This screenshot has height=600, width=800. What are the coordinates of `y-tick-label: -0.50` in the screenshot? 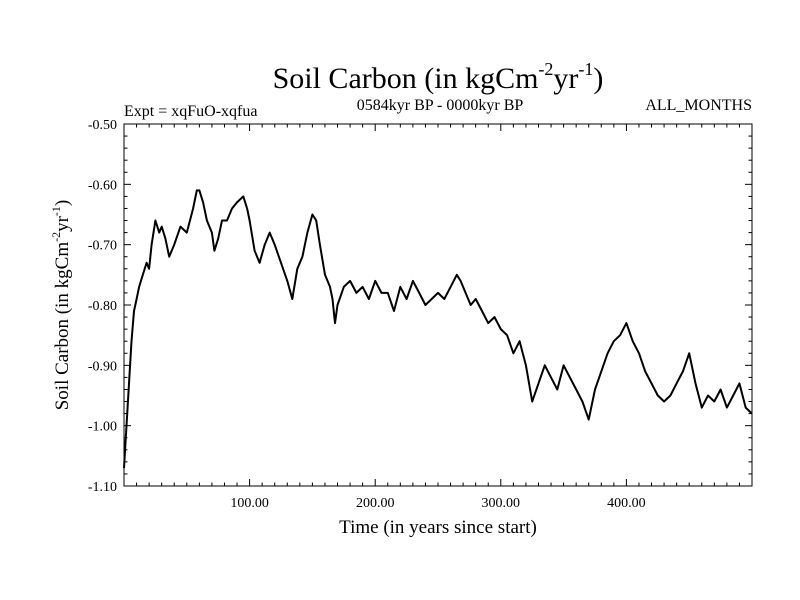 It's located at (102, 125).